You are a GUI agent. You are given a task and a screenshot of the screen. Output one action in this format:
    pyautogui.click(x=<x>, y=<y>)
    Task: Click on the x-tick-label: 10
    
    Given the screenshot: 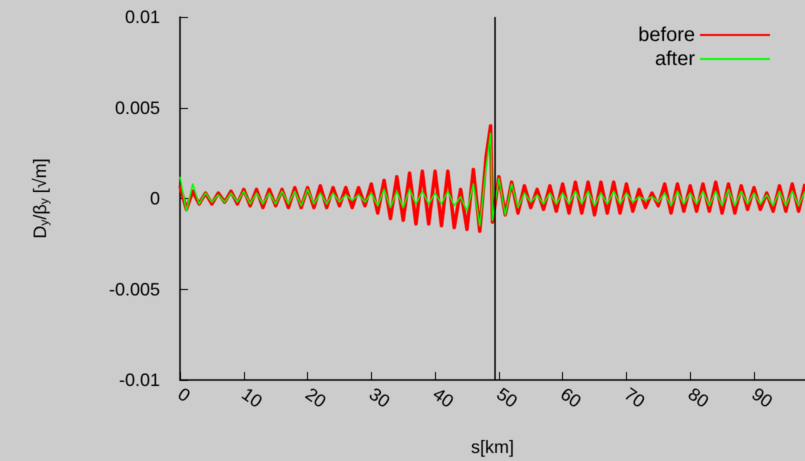 What is the action you would take?
    pyautogui.click(x=252, y=398)
    